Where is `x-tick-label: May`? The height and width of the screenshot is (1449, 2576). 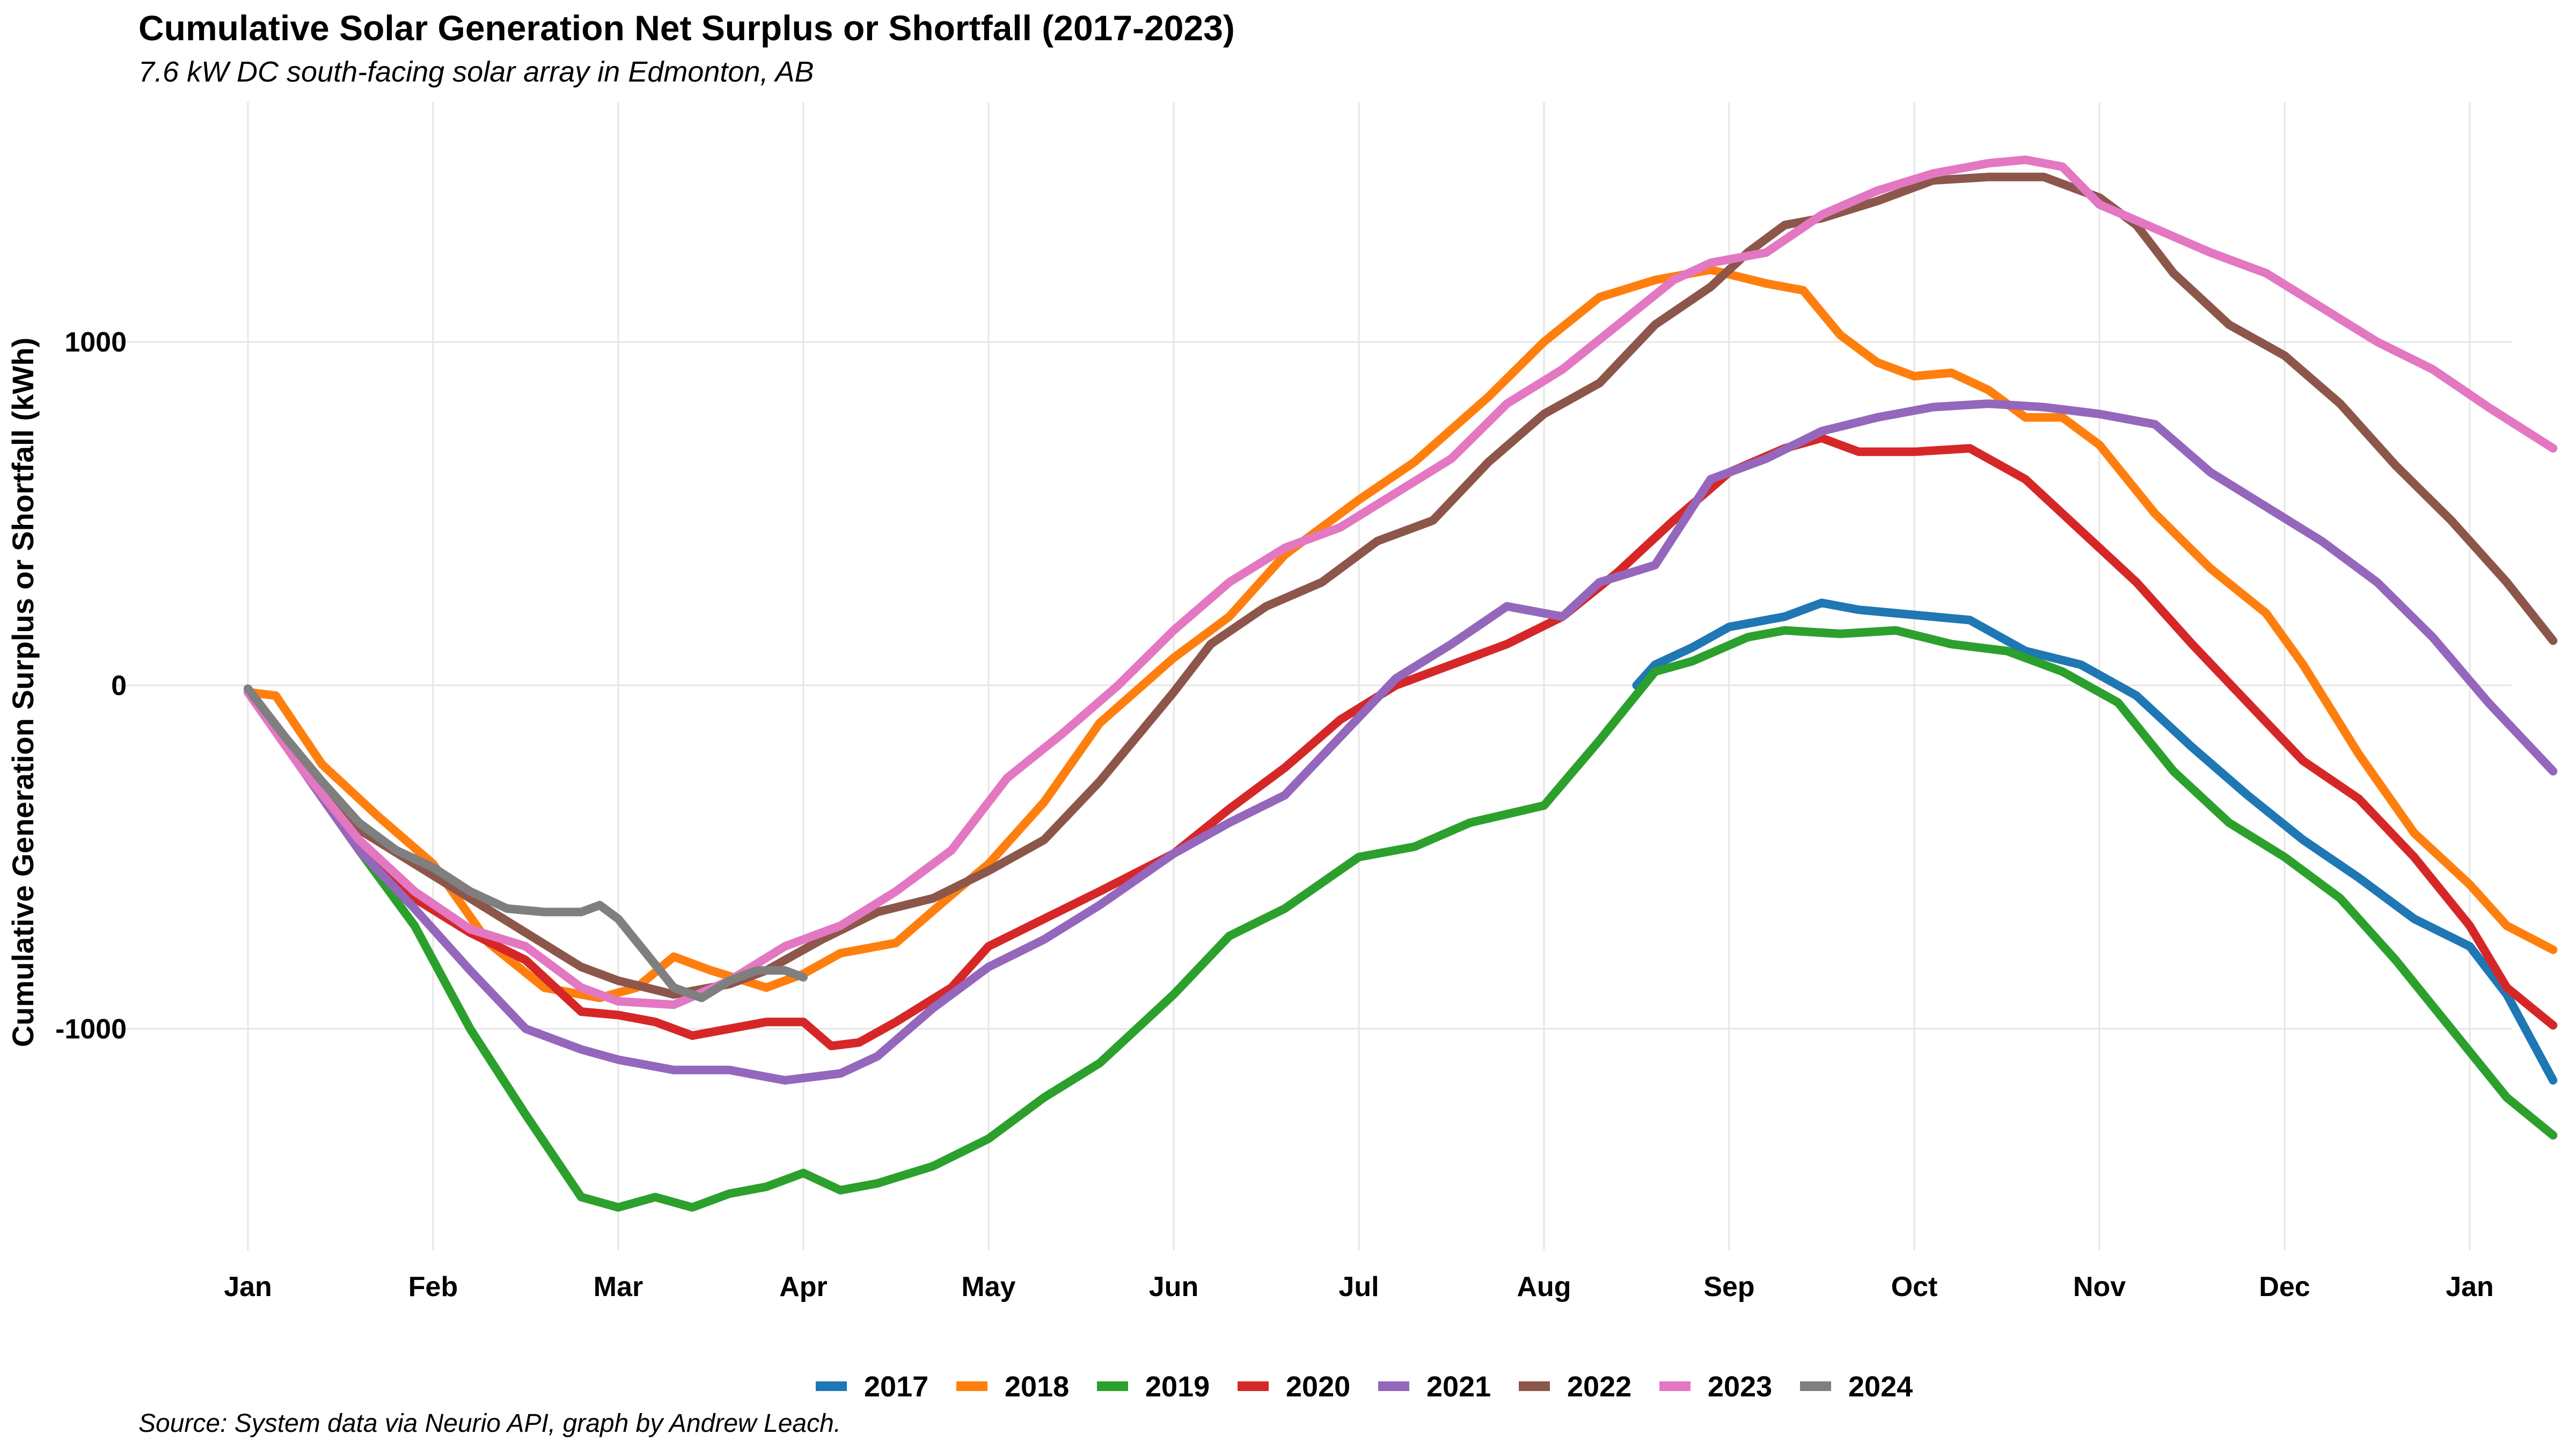
x-tick-label: May is located at coordinates (988, 1286).